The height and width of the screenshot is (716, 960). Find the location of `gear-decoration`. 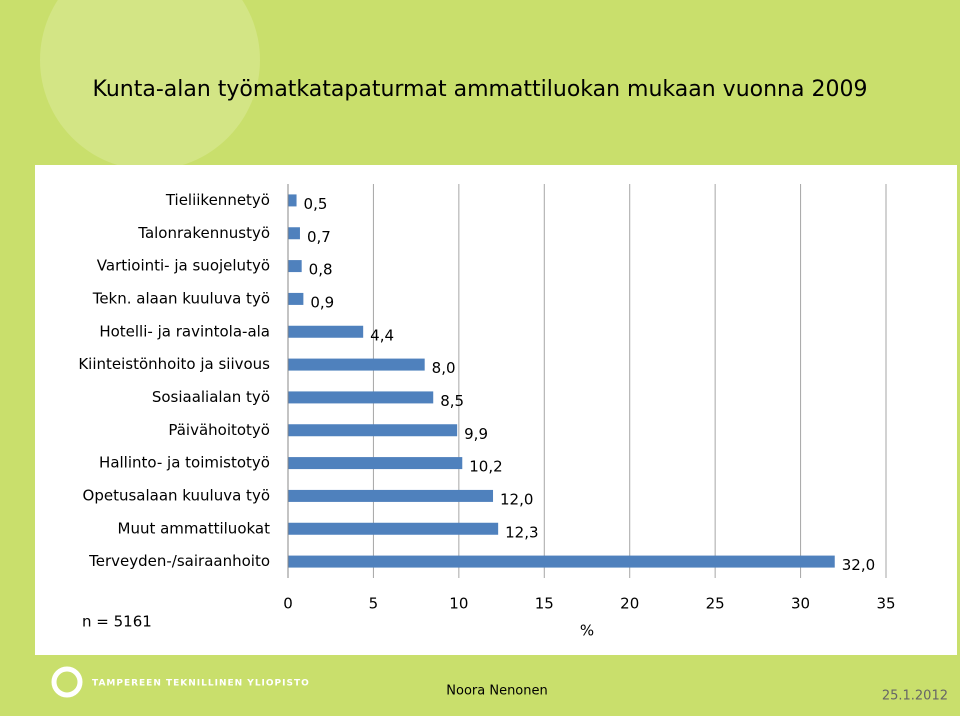

gear-decoration is located at coordinates (150, 85).